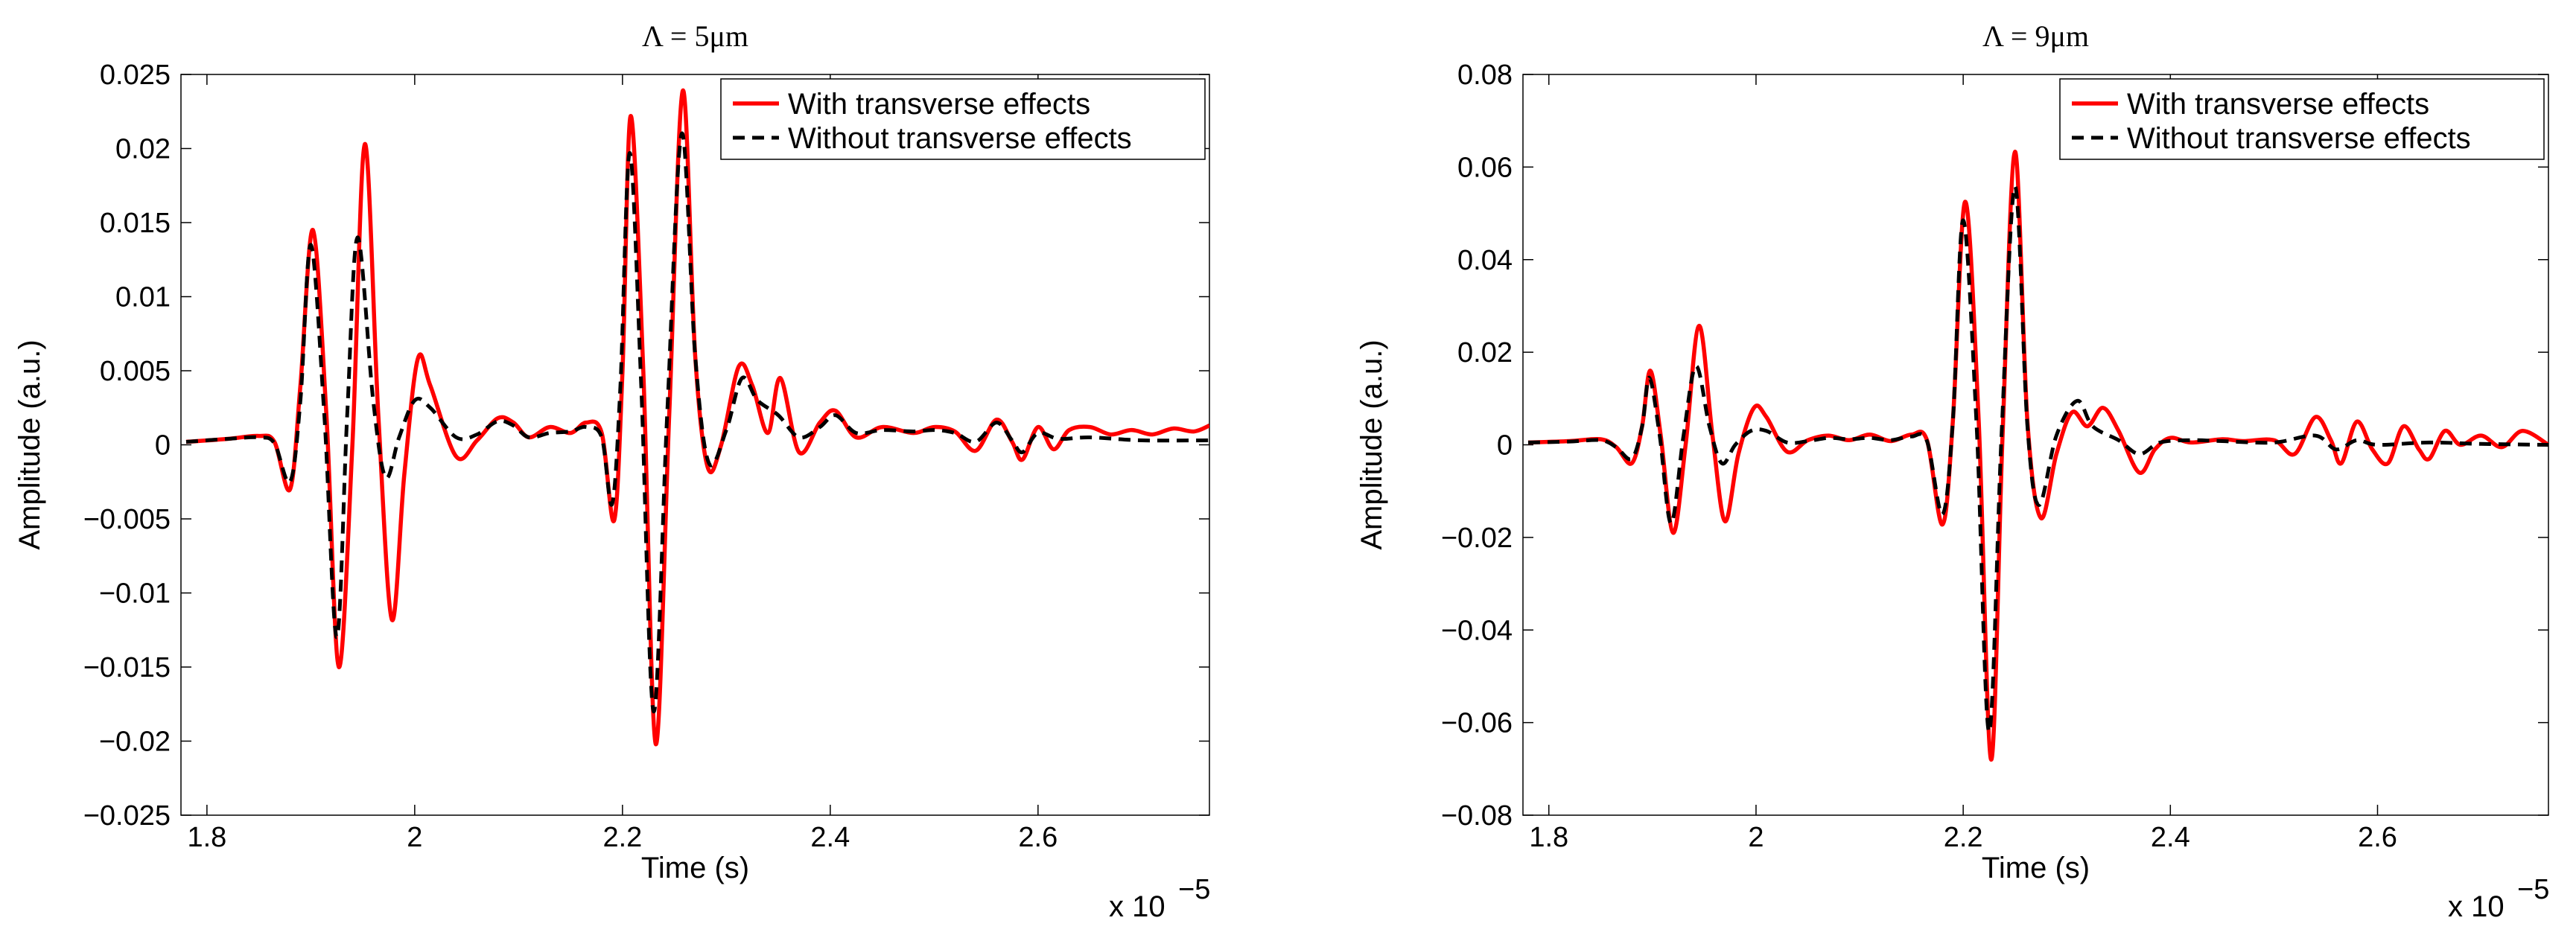  What do you see at coordinates (127, 816) in the screenshot?
I see `y-tick-label: −0.025` at bounding box center [127, 816].